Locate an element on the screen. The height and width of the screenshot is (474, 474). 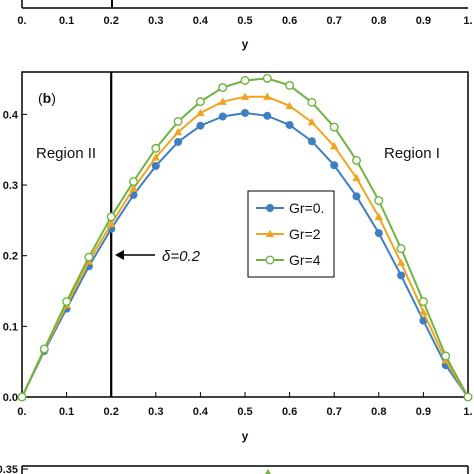
y-tick-label: 0.2 is located at coordinates (10, 257).